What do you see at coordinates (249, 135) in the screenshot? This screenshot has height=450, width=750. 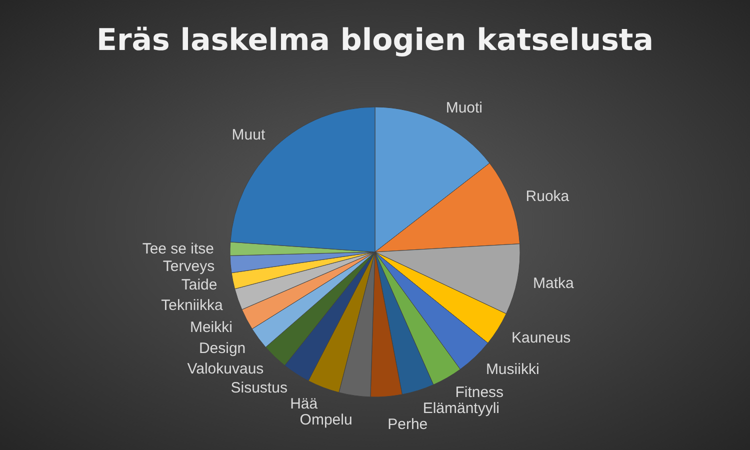 I see `slice-label: Muut` at bounding box center [249, 135].